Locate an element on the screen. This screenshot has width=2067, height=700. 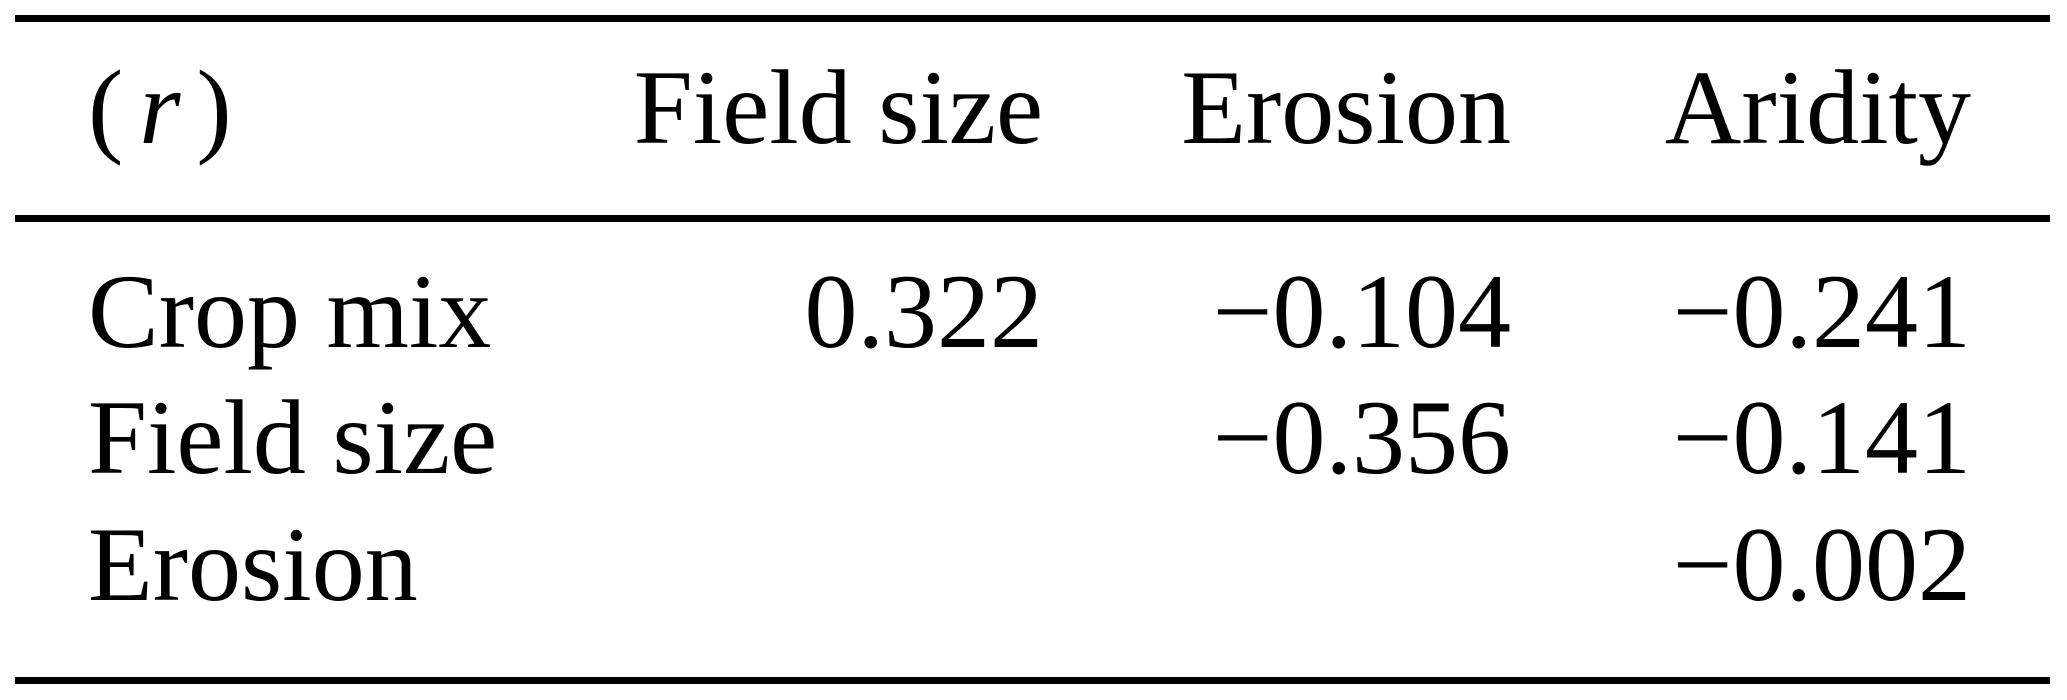
cell-field-size-erosion: −0.356 is located at coordinates (1361, 437).